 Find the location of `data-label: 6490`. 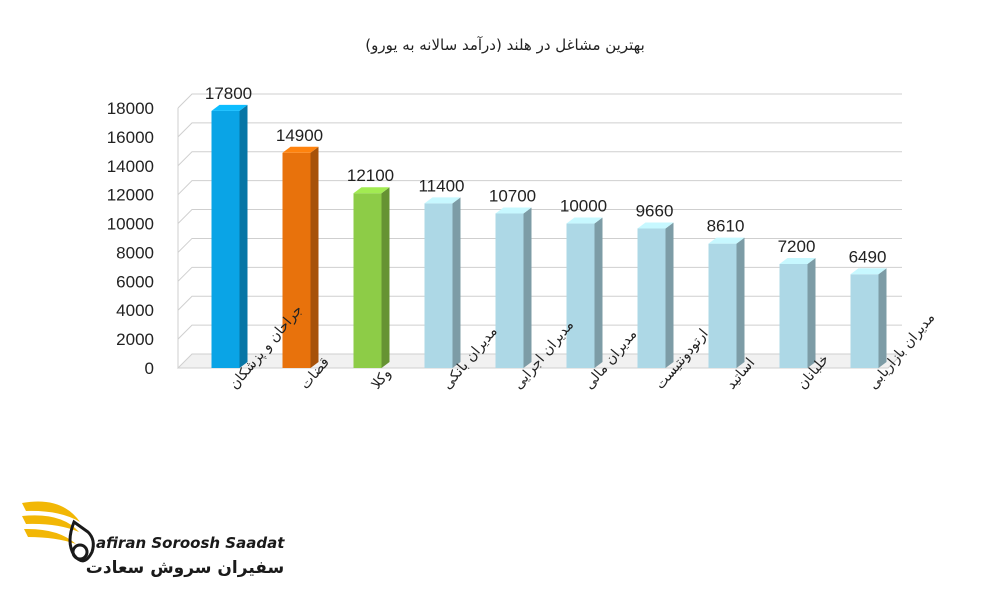

data-label: 6490 is located at coordinates (868, 256).